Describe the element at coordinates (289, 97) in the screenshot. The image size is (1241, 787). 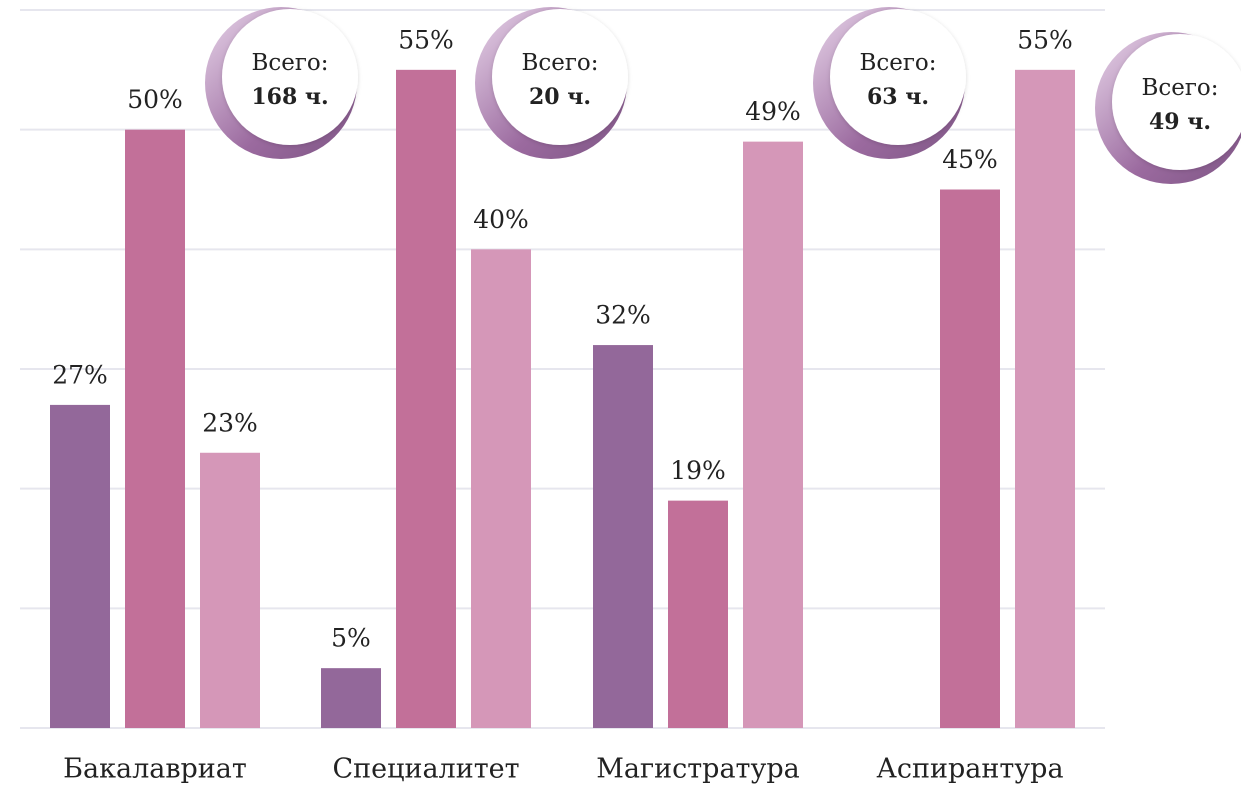
I see `badge-total: 168 ч.` at that location.